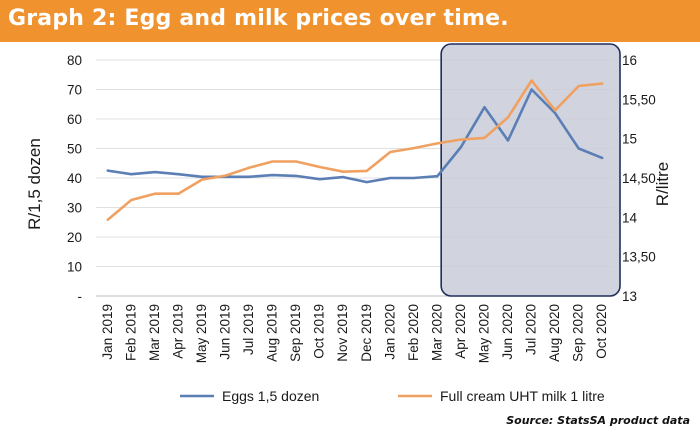 Image resolution: width=700 pixels, height=433 pixels. I want to click on left-axis-ticks: - 10 20 30 40 50 60 70 80, so click(74, 178).